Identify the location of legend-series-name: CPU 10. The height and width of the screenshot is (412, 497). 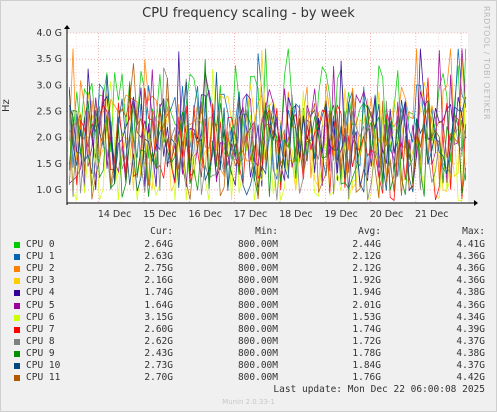
(43, 365).